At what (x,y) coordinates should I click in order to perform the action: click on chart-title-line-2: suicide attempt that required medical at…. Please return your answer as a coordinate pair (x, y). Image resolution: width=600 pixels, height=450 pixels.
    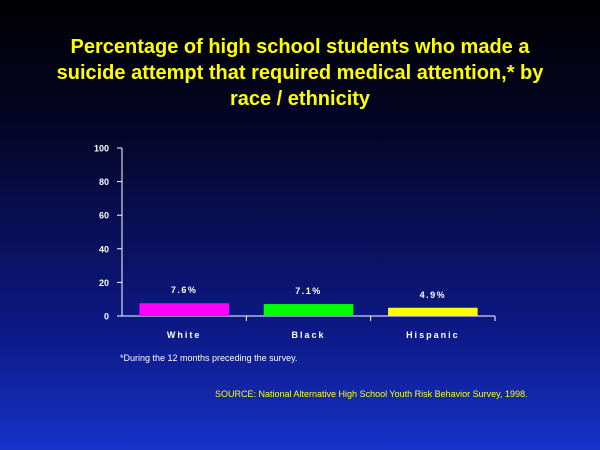
    Looking at the image, I should click on (300, 73).